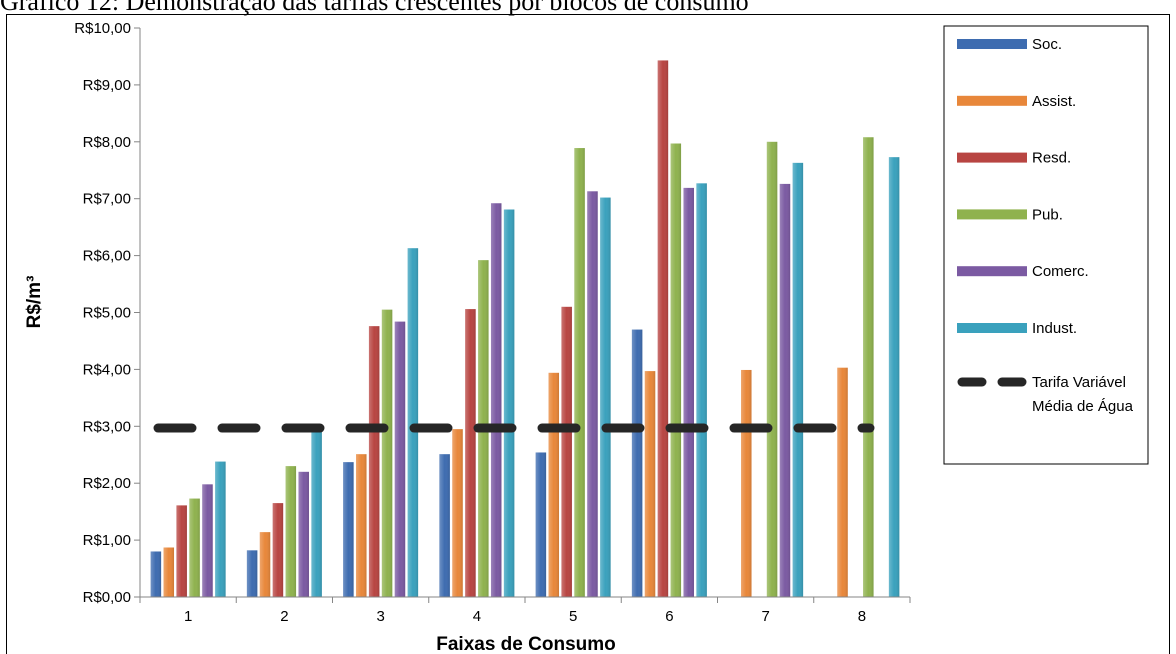  Describe the element at coordinates (1047, 44) in the screenshot. I see `legend-label: Soc.` at that location.